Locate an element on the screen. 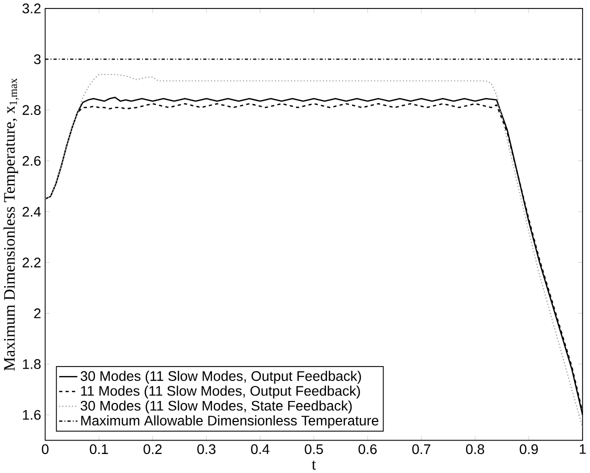 The width and height of the screenshot is (590, 473). x-tick-label: 0.1 is located at coordinates (99, 449).